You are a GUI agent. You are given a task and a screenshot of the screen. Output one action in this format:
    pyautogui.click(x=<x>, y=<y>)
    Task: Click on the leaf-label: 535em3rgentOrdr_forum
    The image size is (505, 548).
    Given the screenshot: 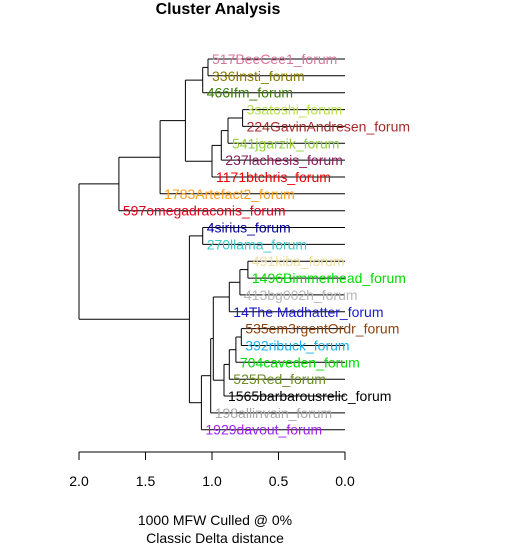 What is the action you would take?
    pyautogui.click(x=322, y=329)
    